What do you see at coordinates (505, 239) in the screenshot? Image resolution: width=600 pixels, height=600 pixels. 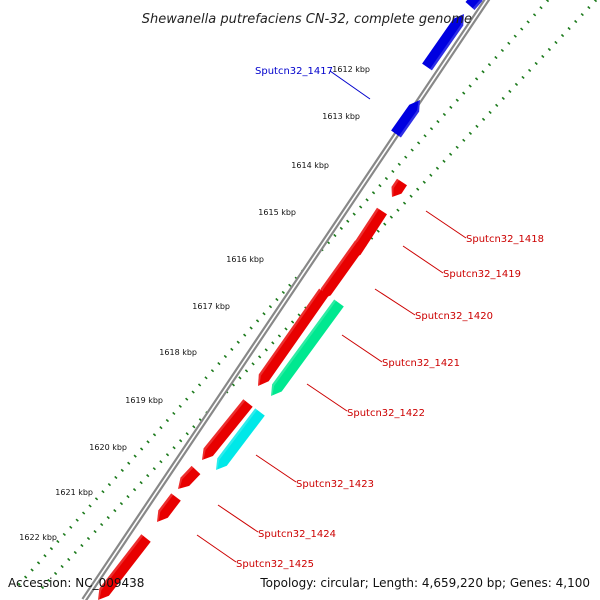 I see `gene-label: Sputcn32_1418` at bounding box center [505, 239].